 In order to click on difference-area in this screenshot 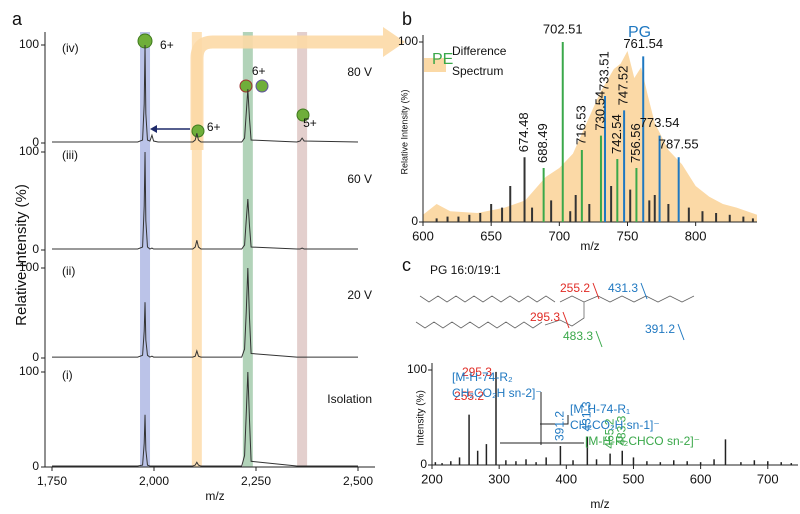, I will do `click(590, 136)`.